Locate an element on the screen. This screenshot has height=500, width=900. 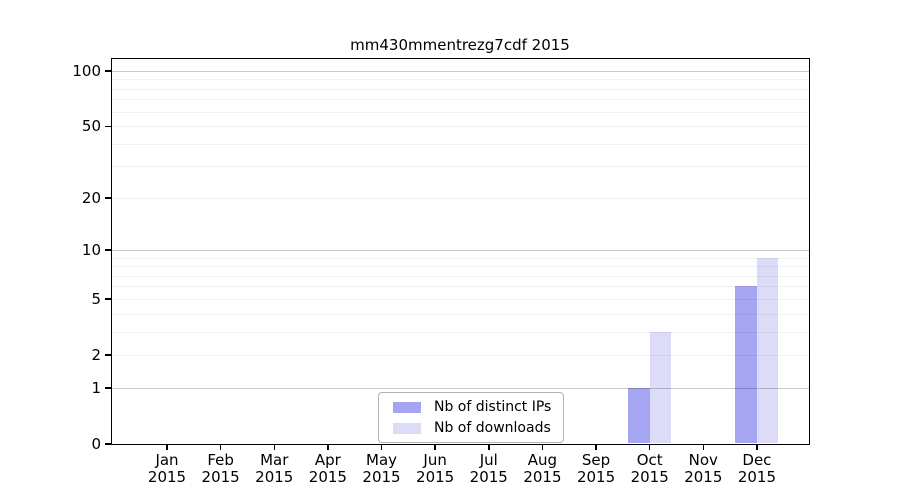
x-tick-mark-sep is located at coordinates (596, 447).